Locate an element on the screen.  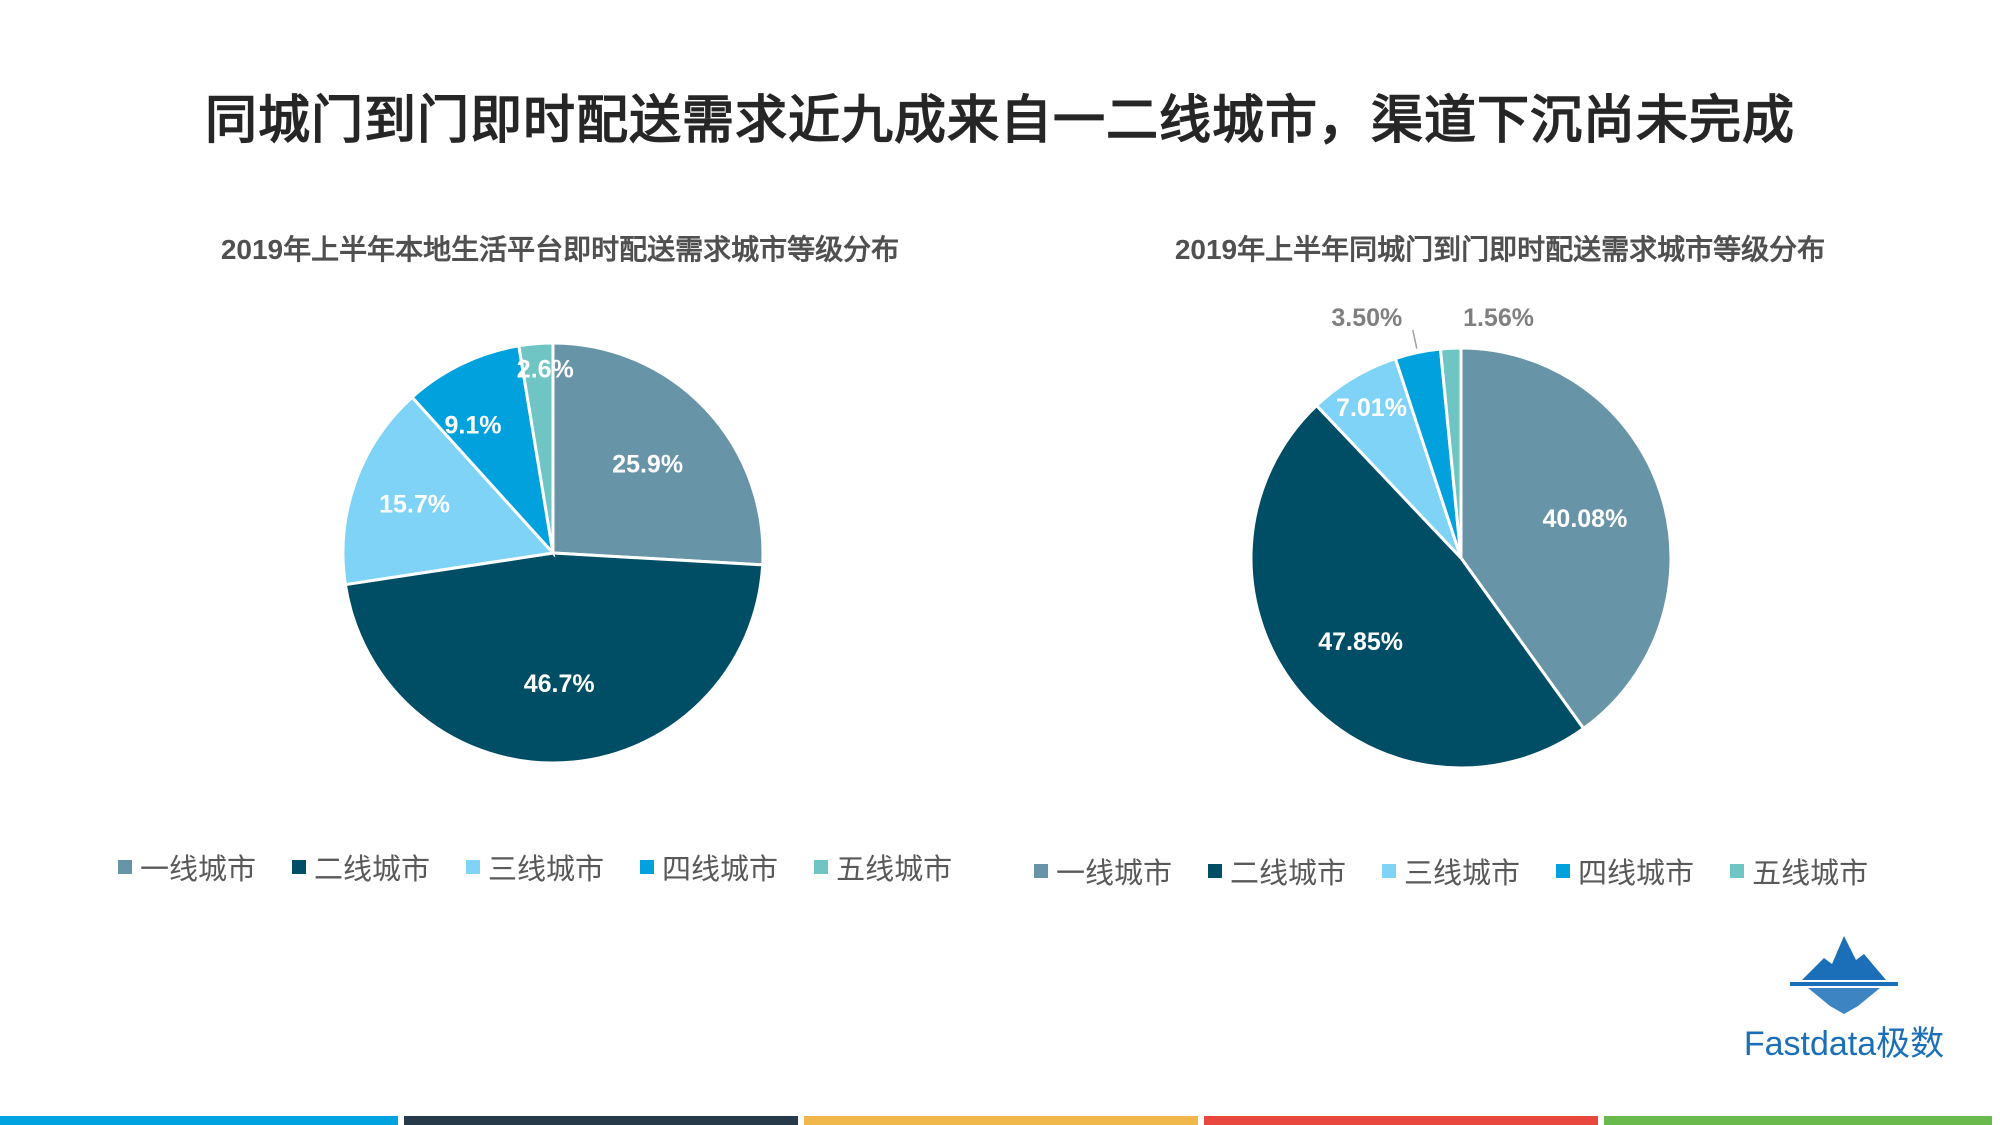
left-data-label-2: 46.7% is located at coordinates (559, 684).